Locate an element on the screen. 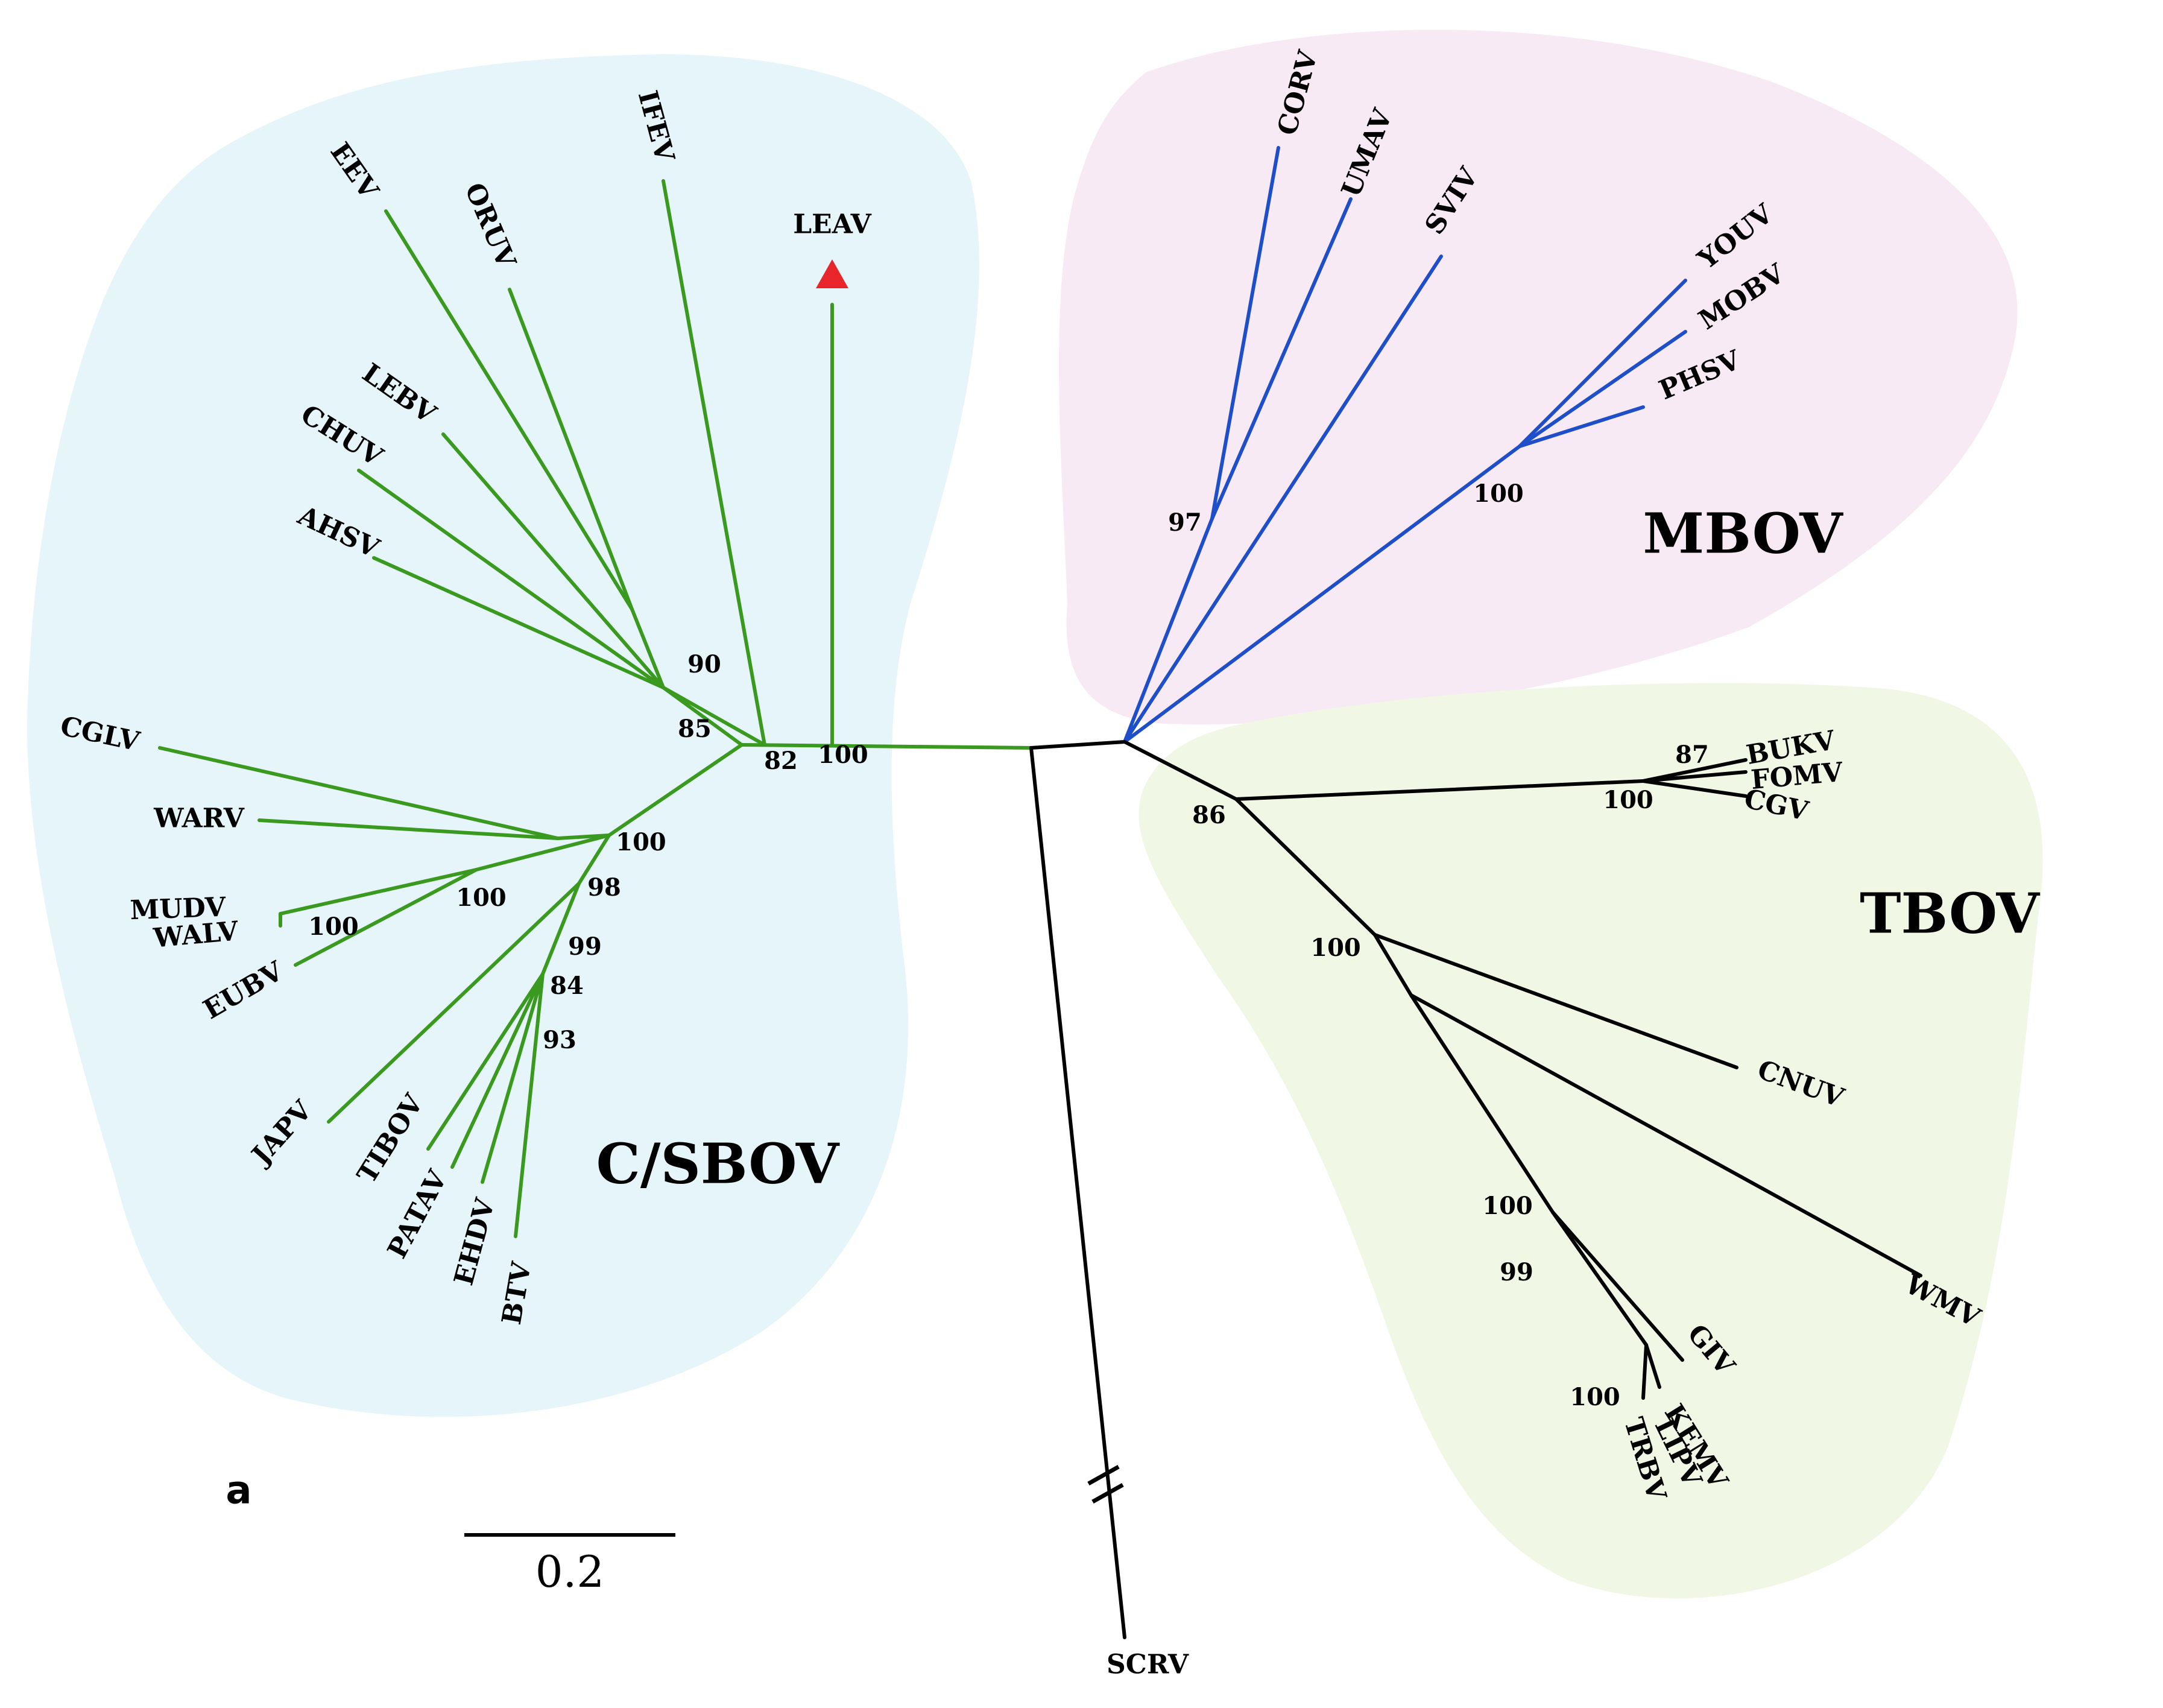  group-label-csbov: C/SBOV is located at coordinates (718, 1164).